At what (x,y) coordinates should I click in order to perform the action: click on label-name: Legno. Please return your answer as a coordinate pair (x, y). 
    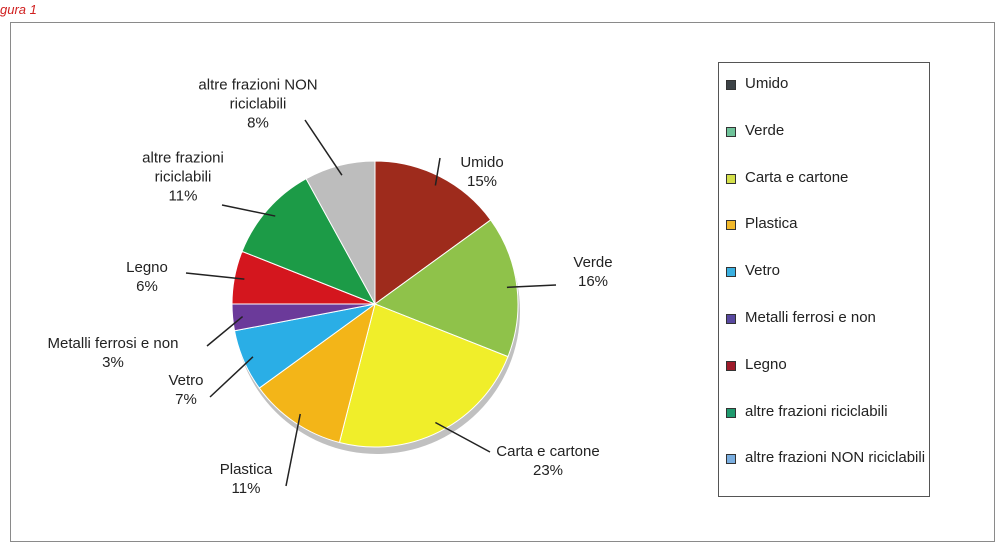
    Looking at the image, I should click on (147, 267).